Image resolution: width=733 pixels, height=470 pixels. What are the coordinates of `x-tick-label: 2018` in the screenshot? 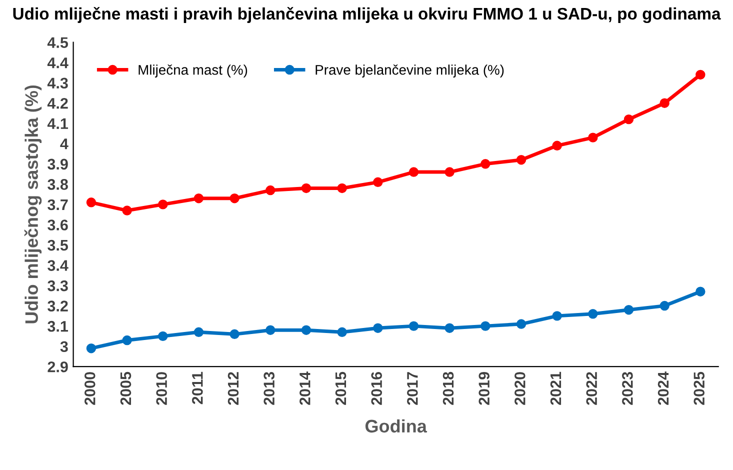 It's located at (448, 388).